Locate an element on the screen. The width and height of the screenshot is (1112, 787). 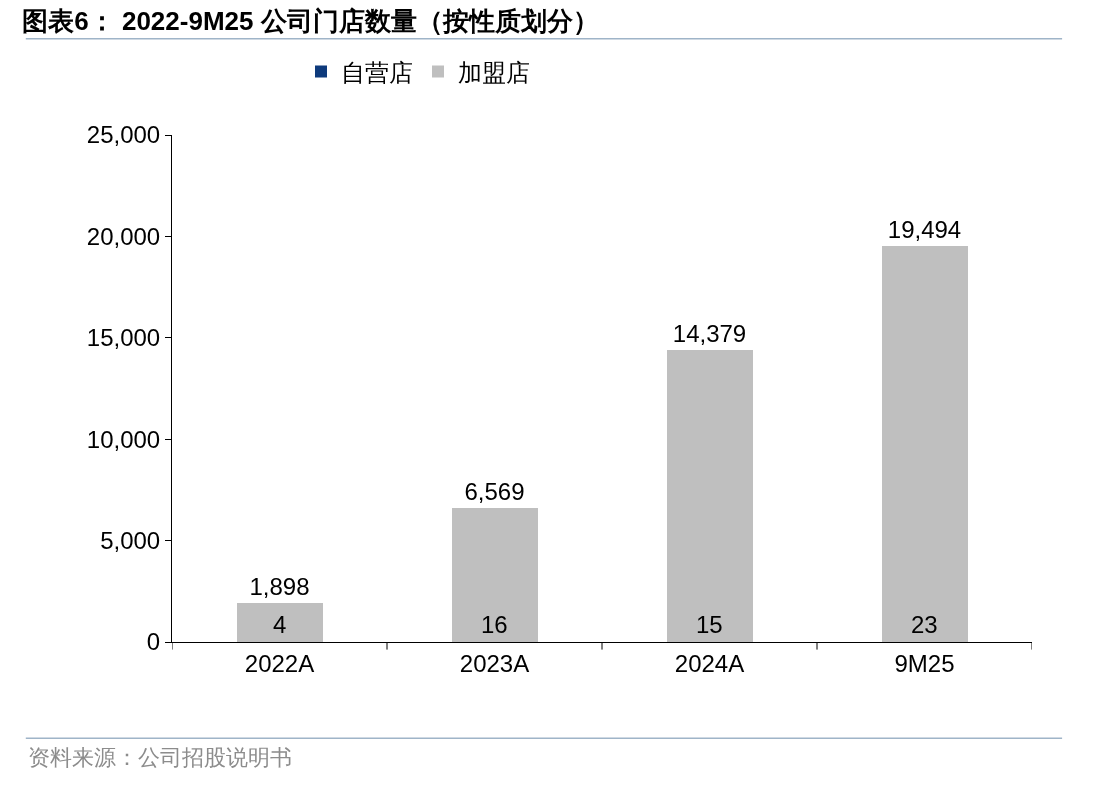
x-tick-label: 2023A is located at coordinates (494, 663).